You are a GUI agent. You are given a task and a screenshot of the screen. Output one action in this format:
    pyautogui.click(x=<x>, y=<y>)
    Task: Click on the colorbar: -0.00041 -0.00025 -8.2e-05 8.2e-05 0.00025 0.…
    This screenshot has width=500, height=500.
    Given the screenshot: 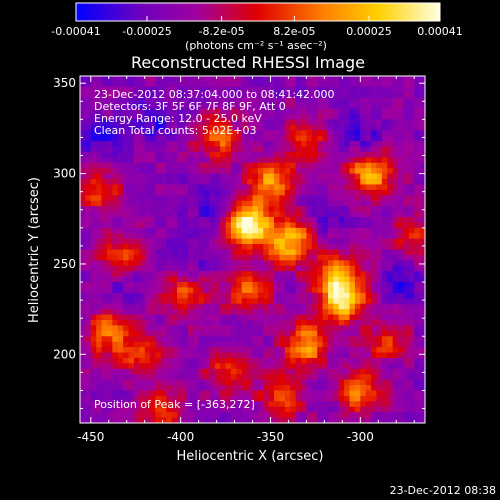 What is the action you would take?
    pyautogui.click(x=257, y=27)
    